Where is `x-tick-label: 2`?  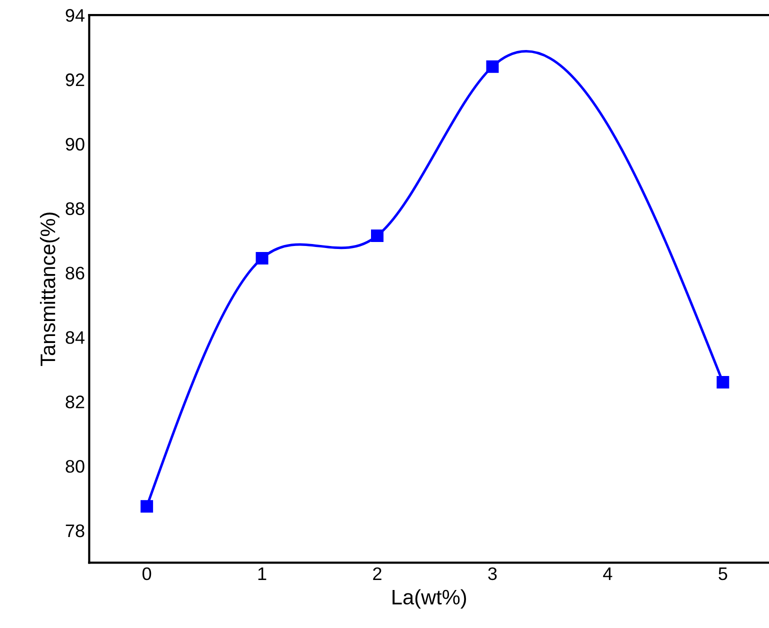
x-tick-label: 2 is located at coordinates (377, 573).